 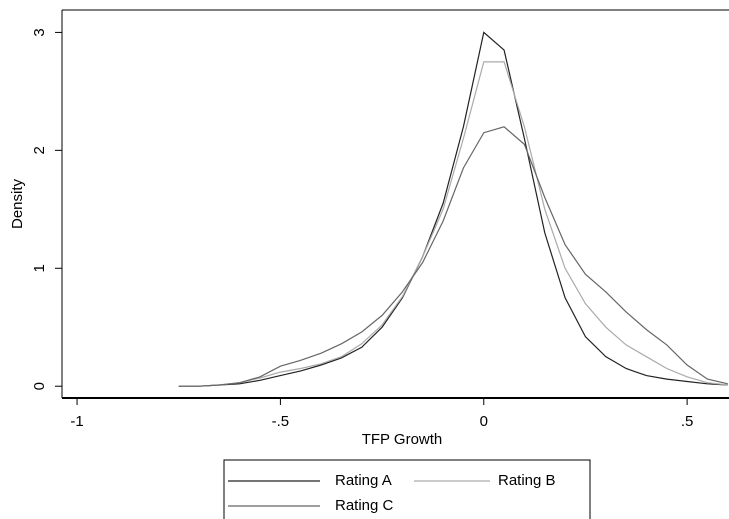 I want to click on y-tick-label: 3, so click(x=39, y=32).